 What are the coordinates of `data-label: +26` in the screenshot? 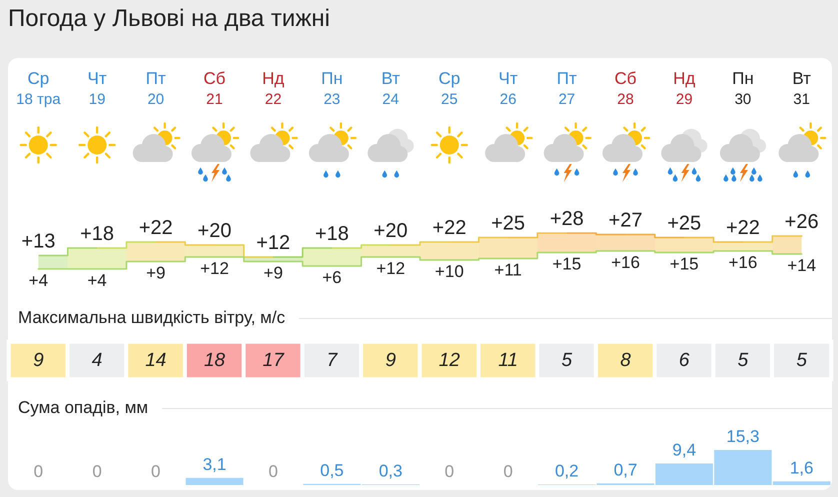 It's located at (801, 222).